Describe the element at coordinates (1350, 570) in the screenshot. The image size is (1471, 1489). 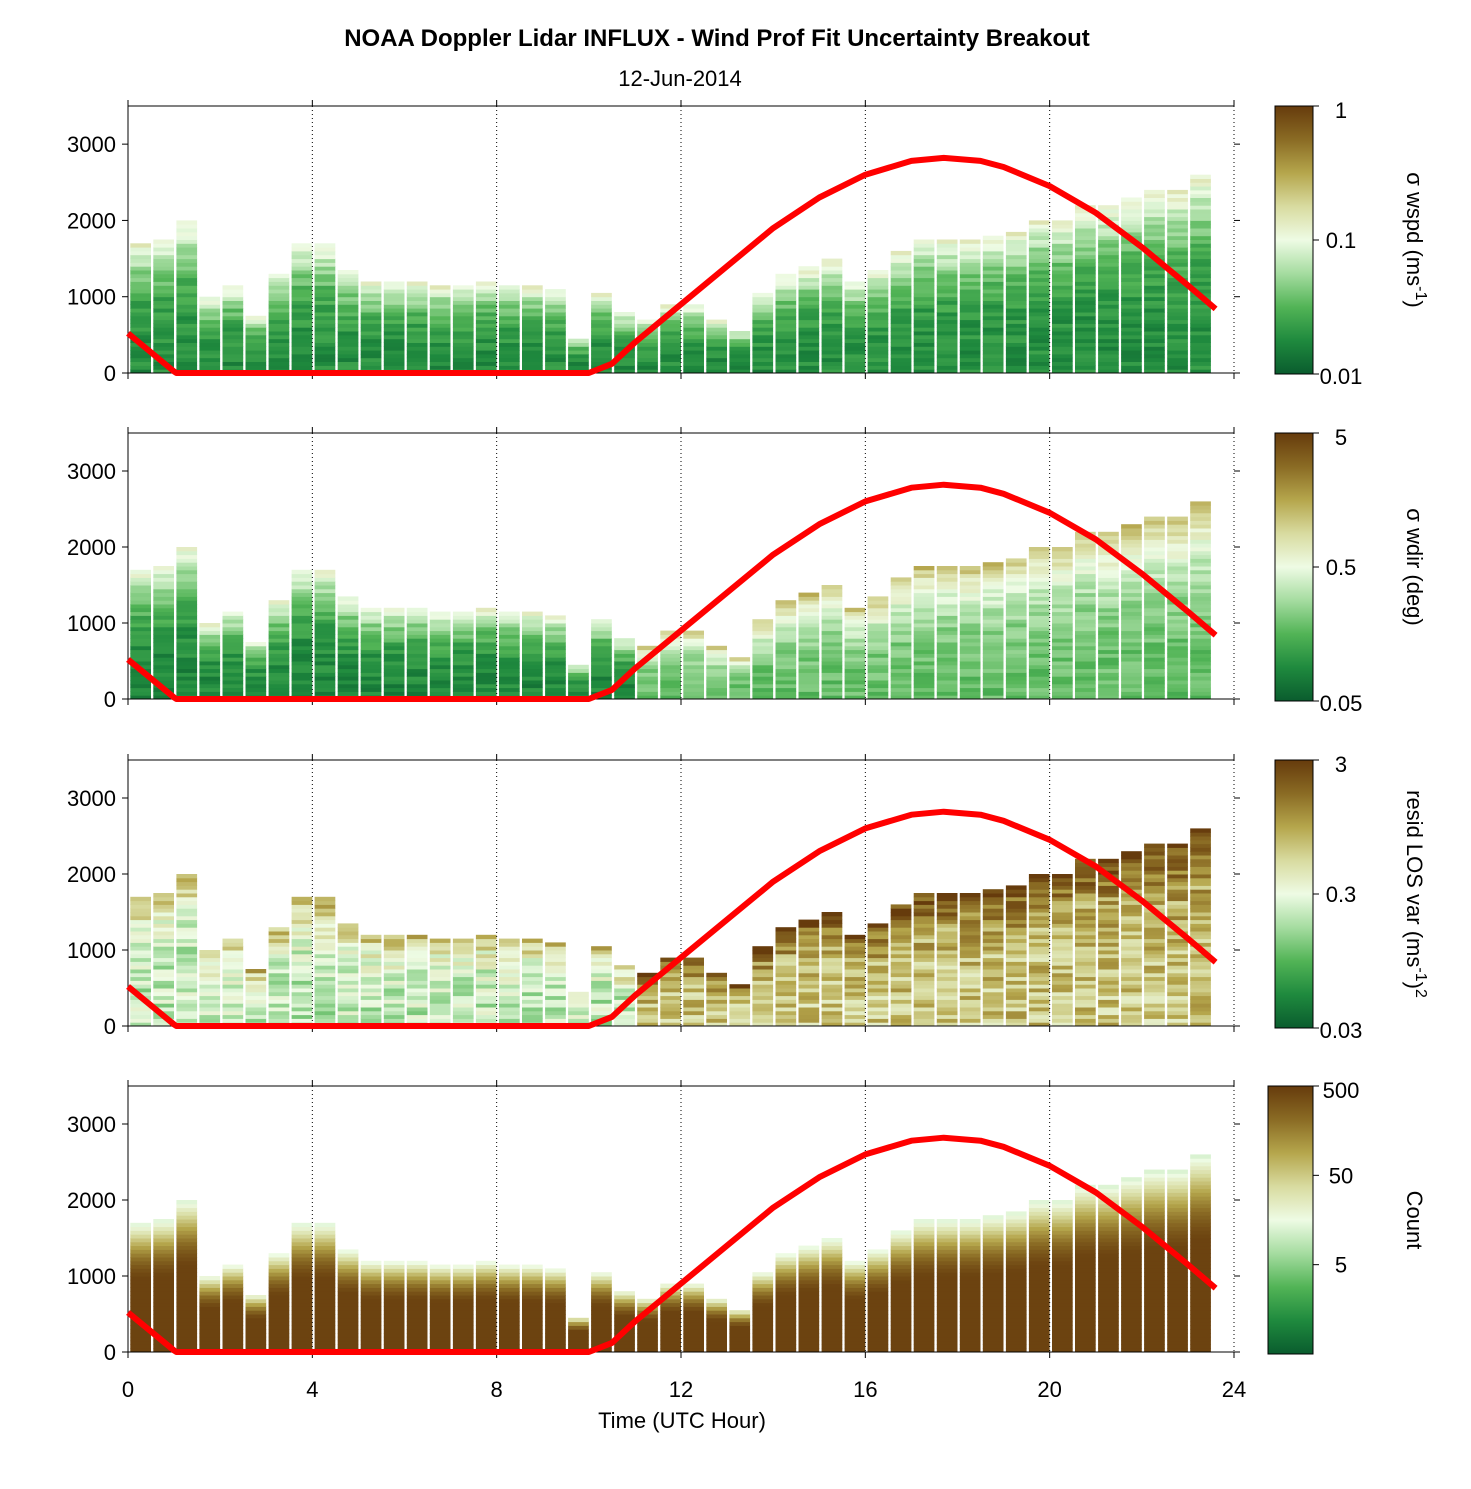
I see `colorbar-2: 50.50.05σ wdir (deg)` at that location.